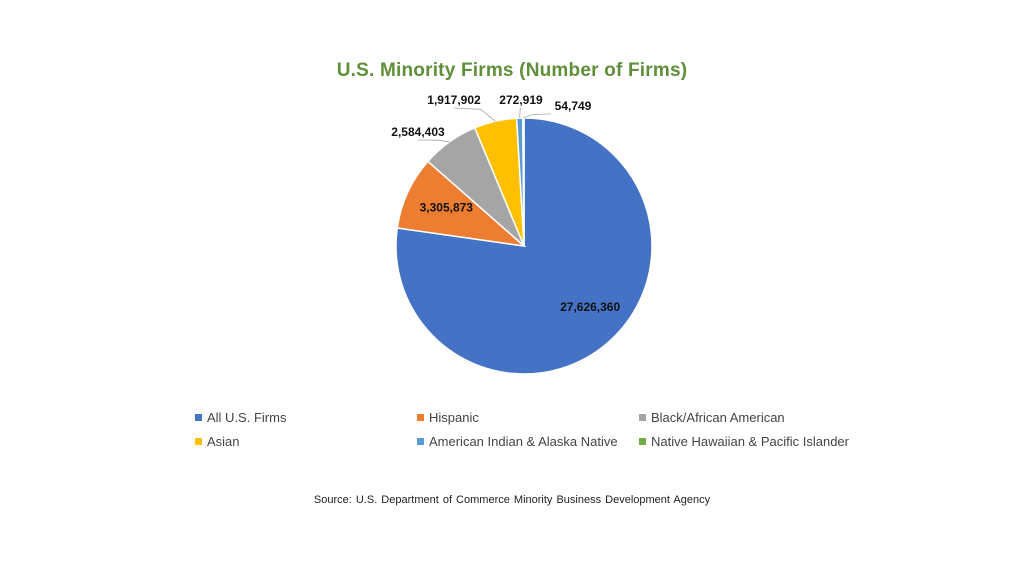 The height and width of the screenshot is (576, 1024). I want to click on legend-item-6: Native Hawaiian & Pacific Islander, so click(767, 441).